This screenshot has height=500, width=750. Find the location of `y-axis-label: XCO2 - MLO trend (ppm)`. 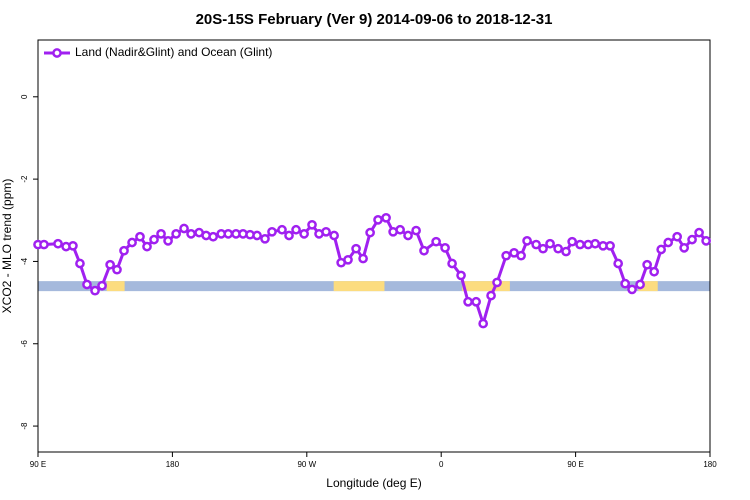

y-axis-label: XCO2 - MLO trend (ppm) is located at coordinates (7, 246).